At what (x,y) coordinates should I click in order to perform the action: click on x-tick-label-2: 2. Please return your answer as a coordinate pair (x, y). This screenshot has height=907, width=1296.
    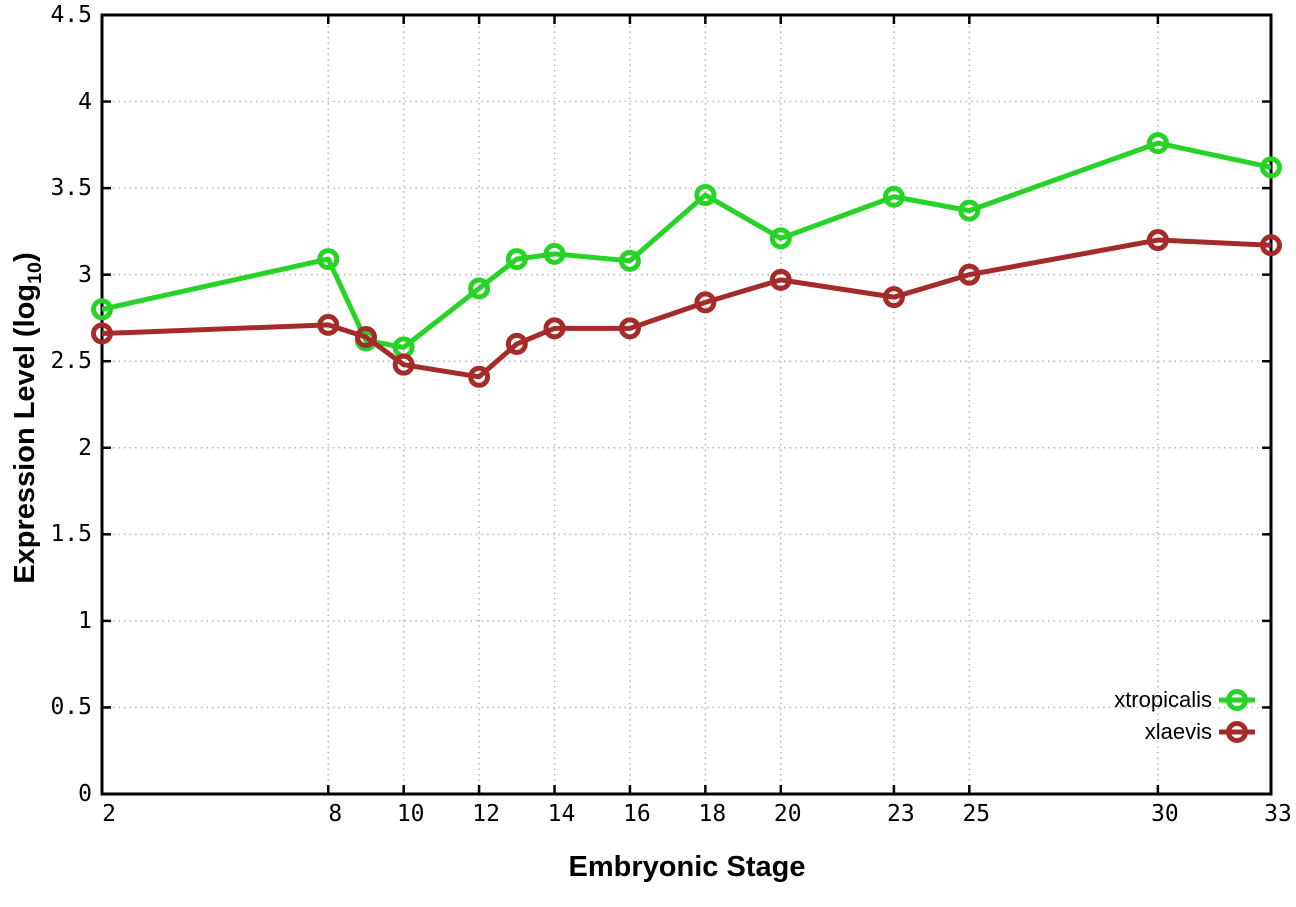
    Looking at the image, I should click on (109, 814).